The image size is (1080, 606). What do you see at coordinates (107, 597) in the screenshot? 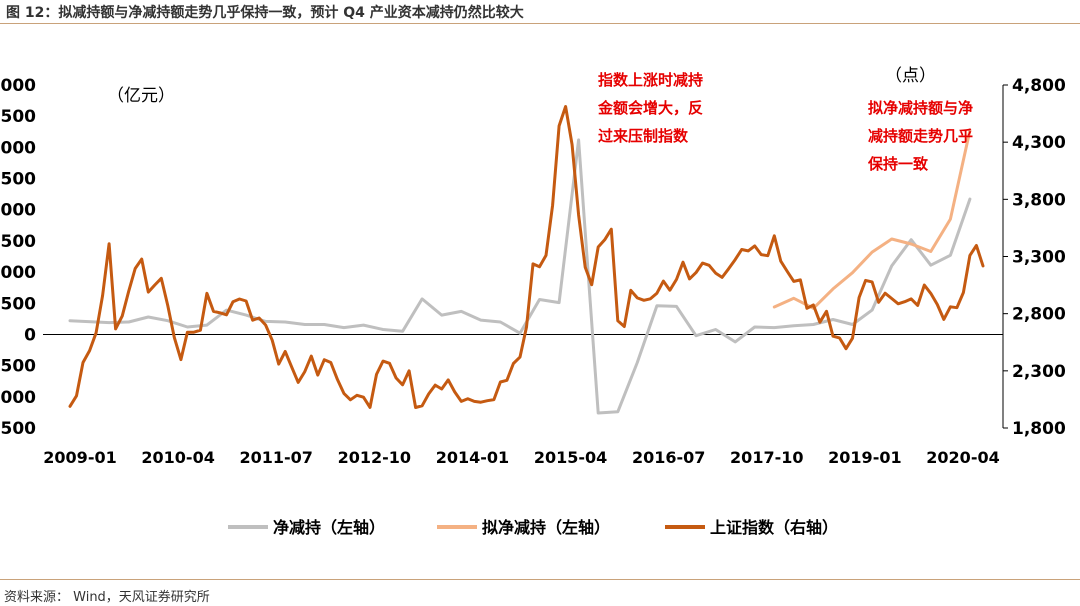
I see `source-note: 资料来源： Wind，天风证券研究所` at bounding box center [107, 597].